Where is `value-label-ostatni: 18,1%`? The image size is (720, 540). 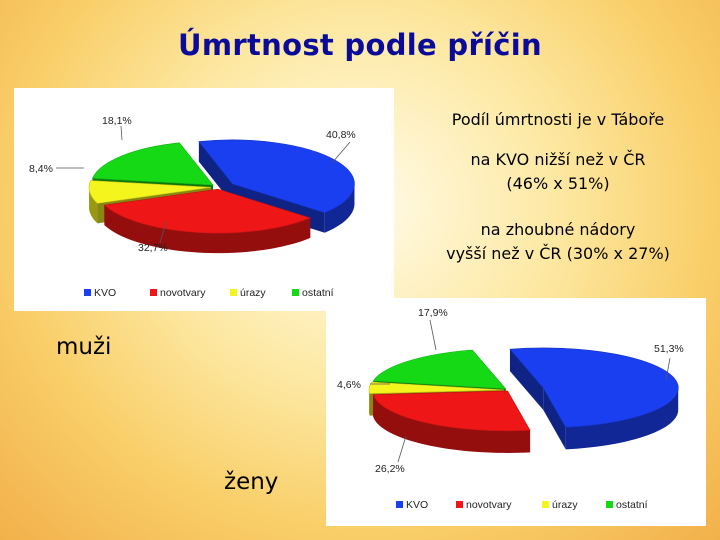
value-label-ostatni: 18,1% is located at coordinates (117, 121).